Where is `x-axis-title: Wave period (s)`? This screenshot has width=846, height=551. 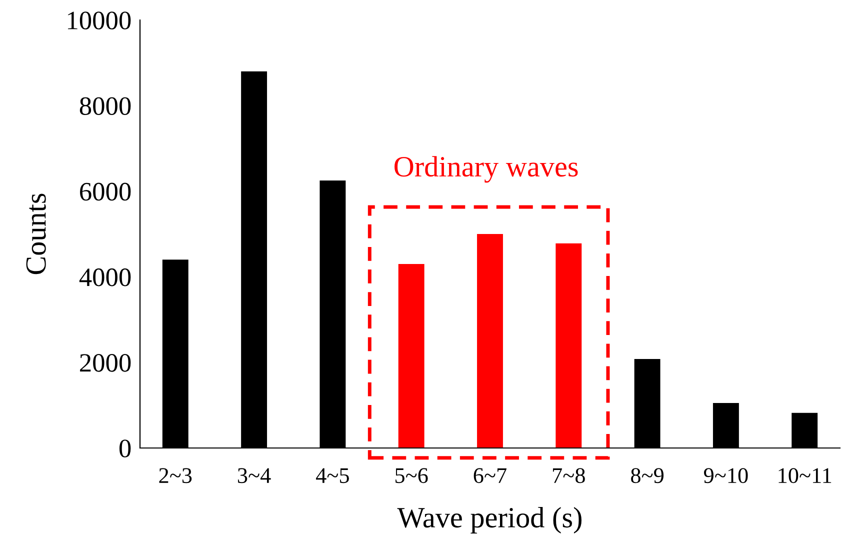
x-axis-title: Wave period (s) is located at coordinates (489, 520).